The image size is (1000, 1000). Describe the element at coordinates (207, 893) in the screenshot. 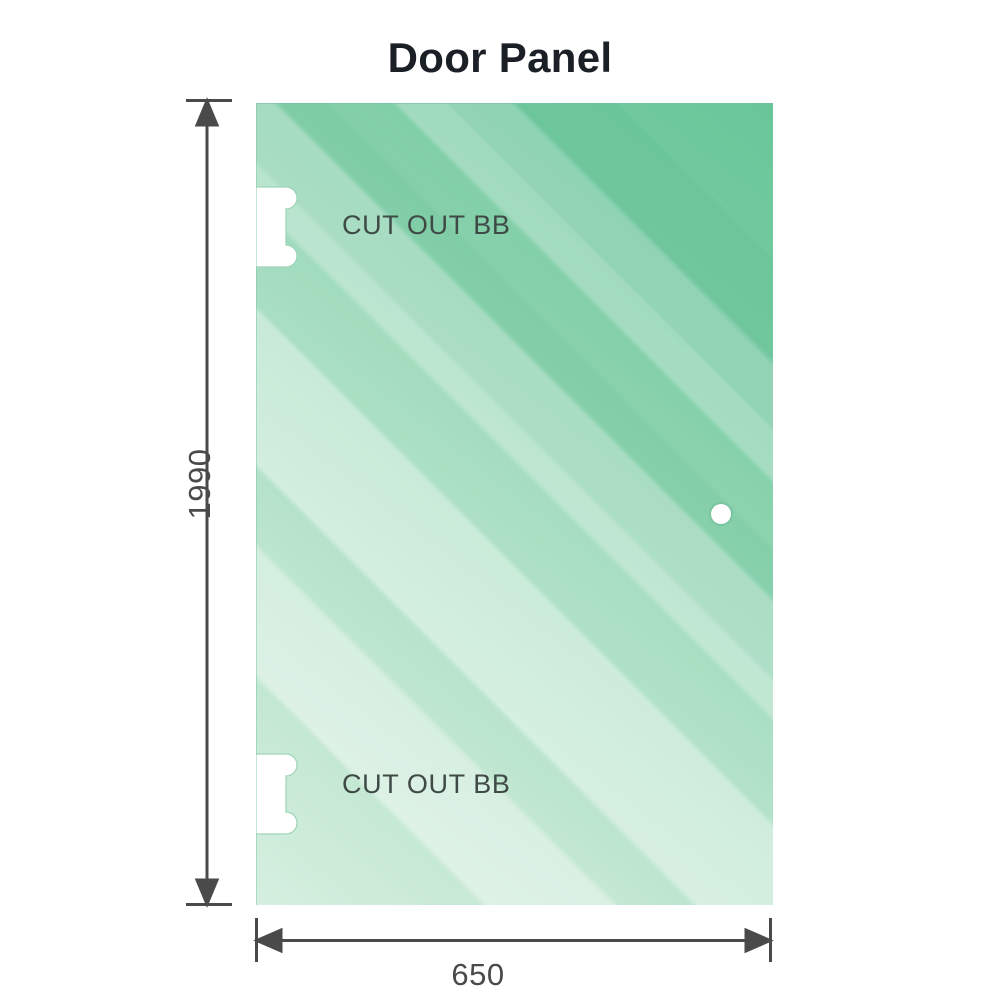

I see `dim-arrow-down` at that location.